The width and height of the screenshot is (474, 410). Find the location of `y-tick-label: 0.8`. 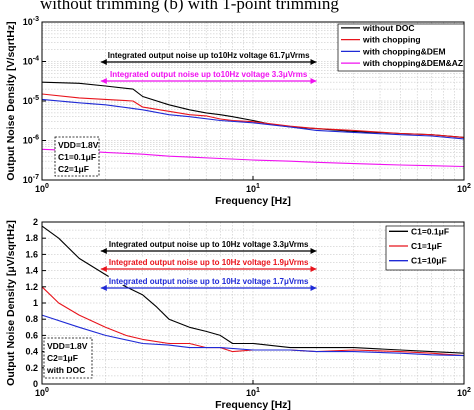

y-tick-label: 0.8 is located at coordinates (31, 319).